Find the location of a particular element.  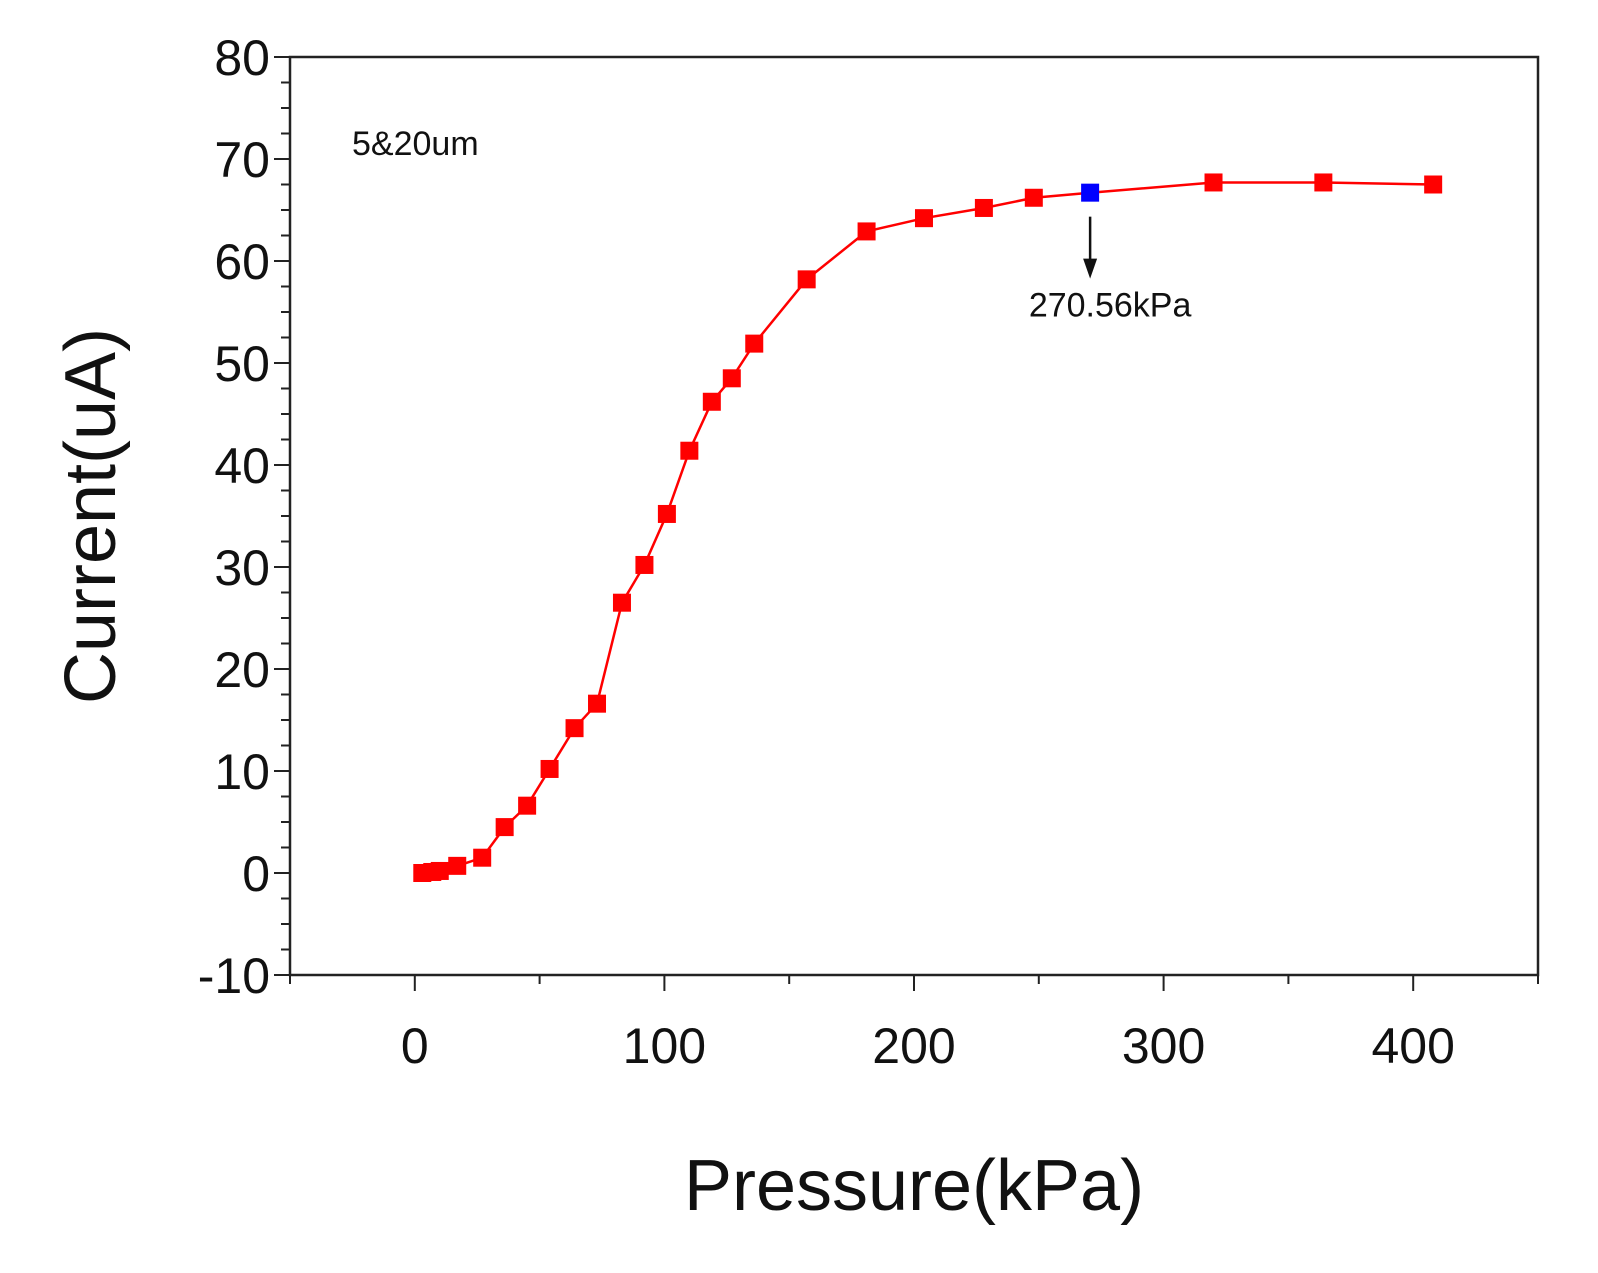

annotations: 270.56kPa 5&20um is located at coordinates (771, 225).